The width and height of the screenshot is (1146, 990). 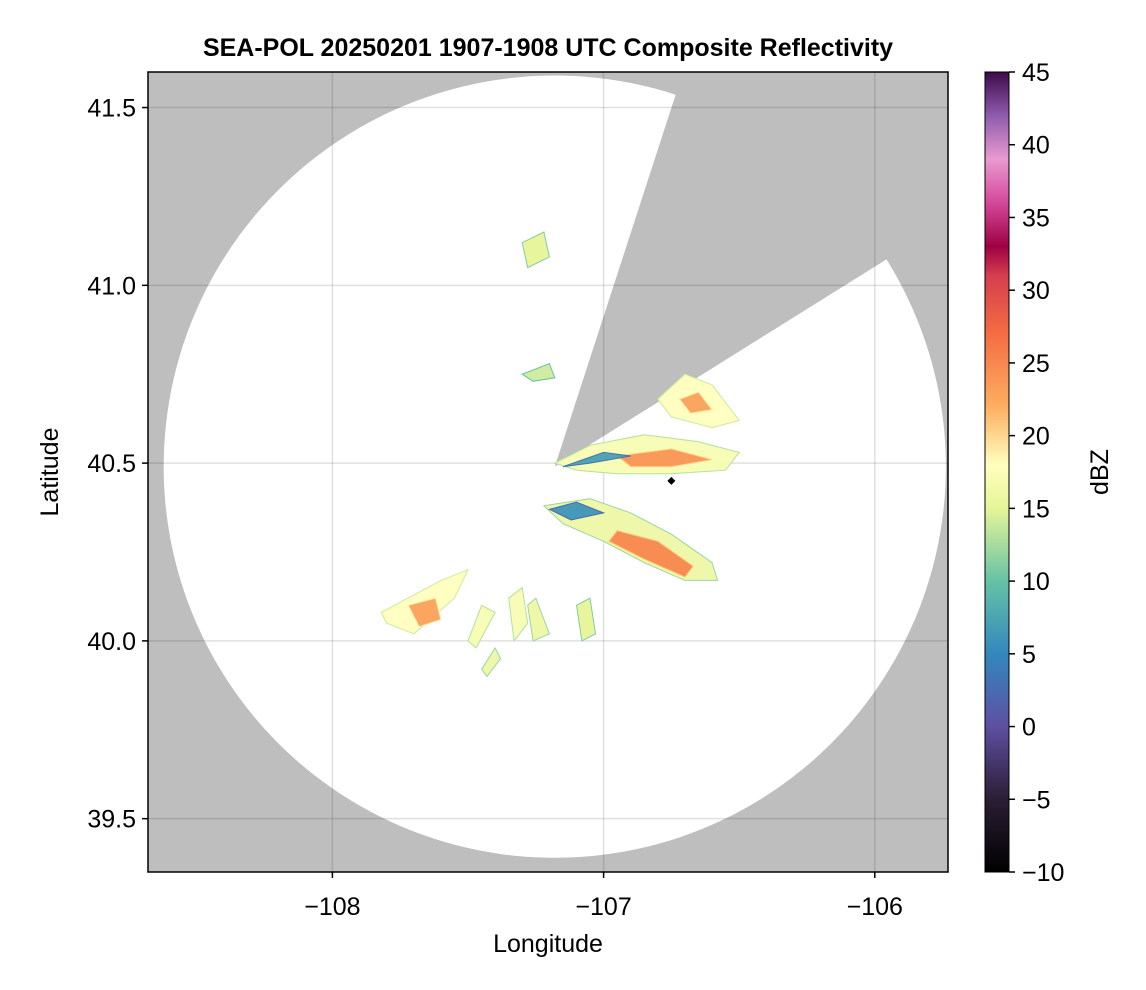 I want to click on echo-band-south-edge, so click(x=576, y=511).